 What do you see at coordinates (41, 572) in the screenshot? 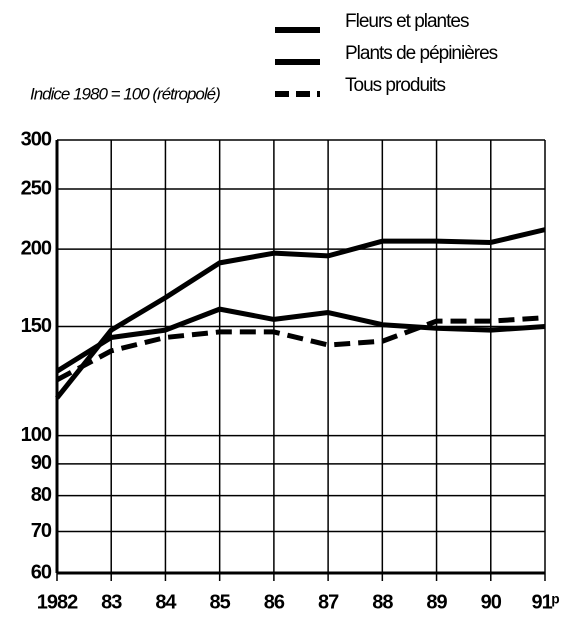
I see `y-tick-label: 60` at bounding box center [41, 572].